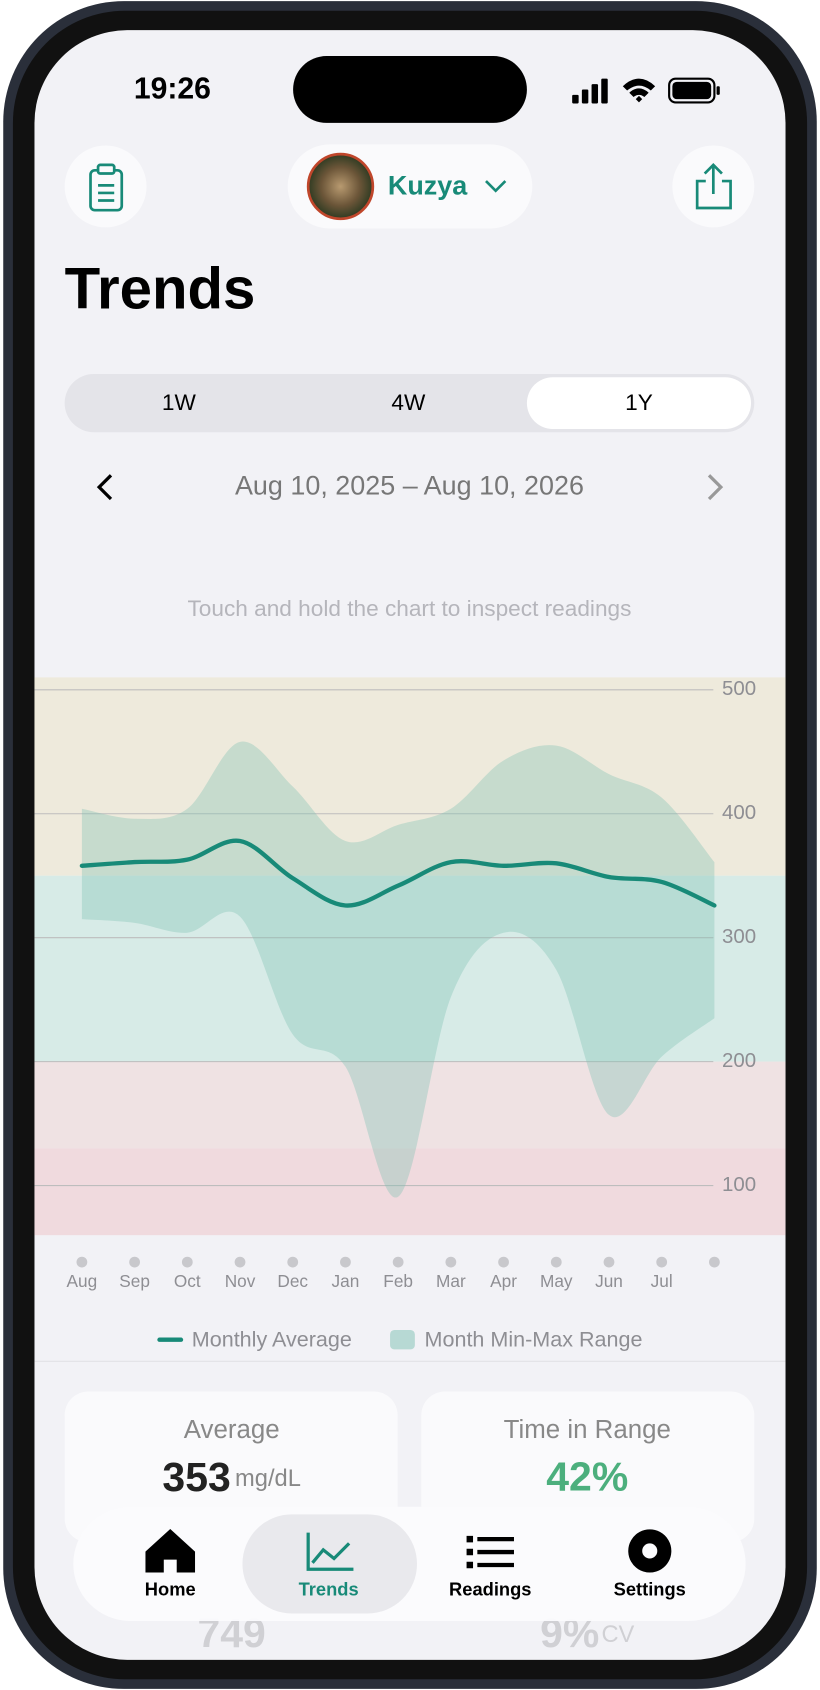 This screenshot has width=820, height=1690. I want to click on notes-icon, so click(106, 187).